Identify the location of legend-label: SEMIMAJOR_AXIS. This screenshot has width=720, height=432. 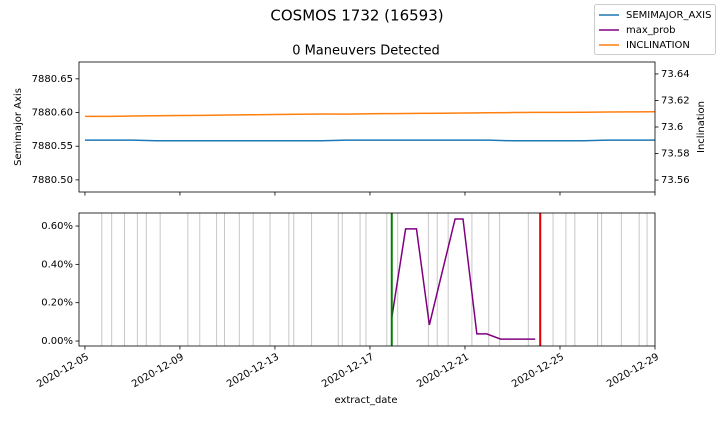
(668, 15).